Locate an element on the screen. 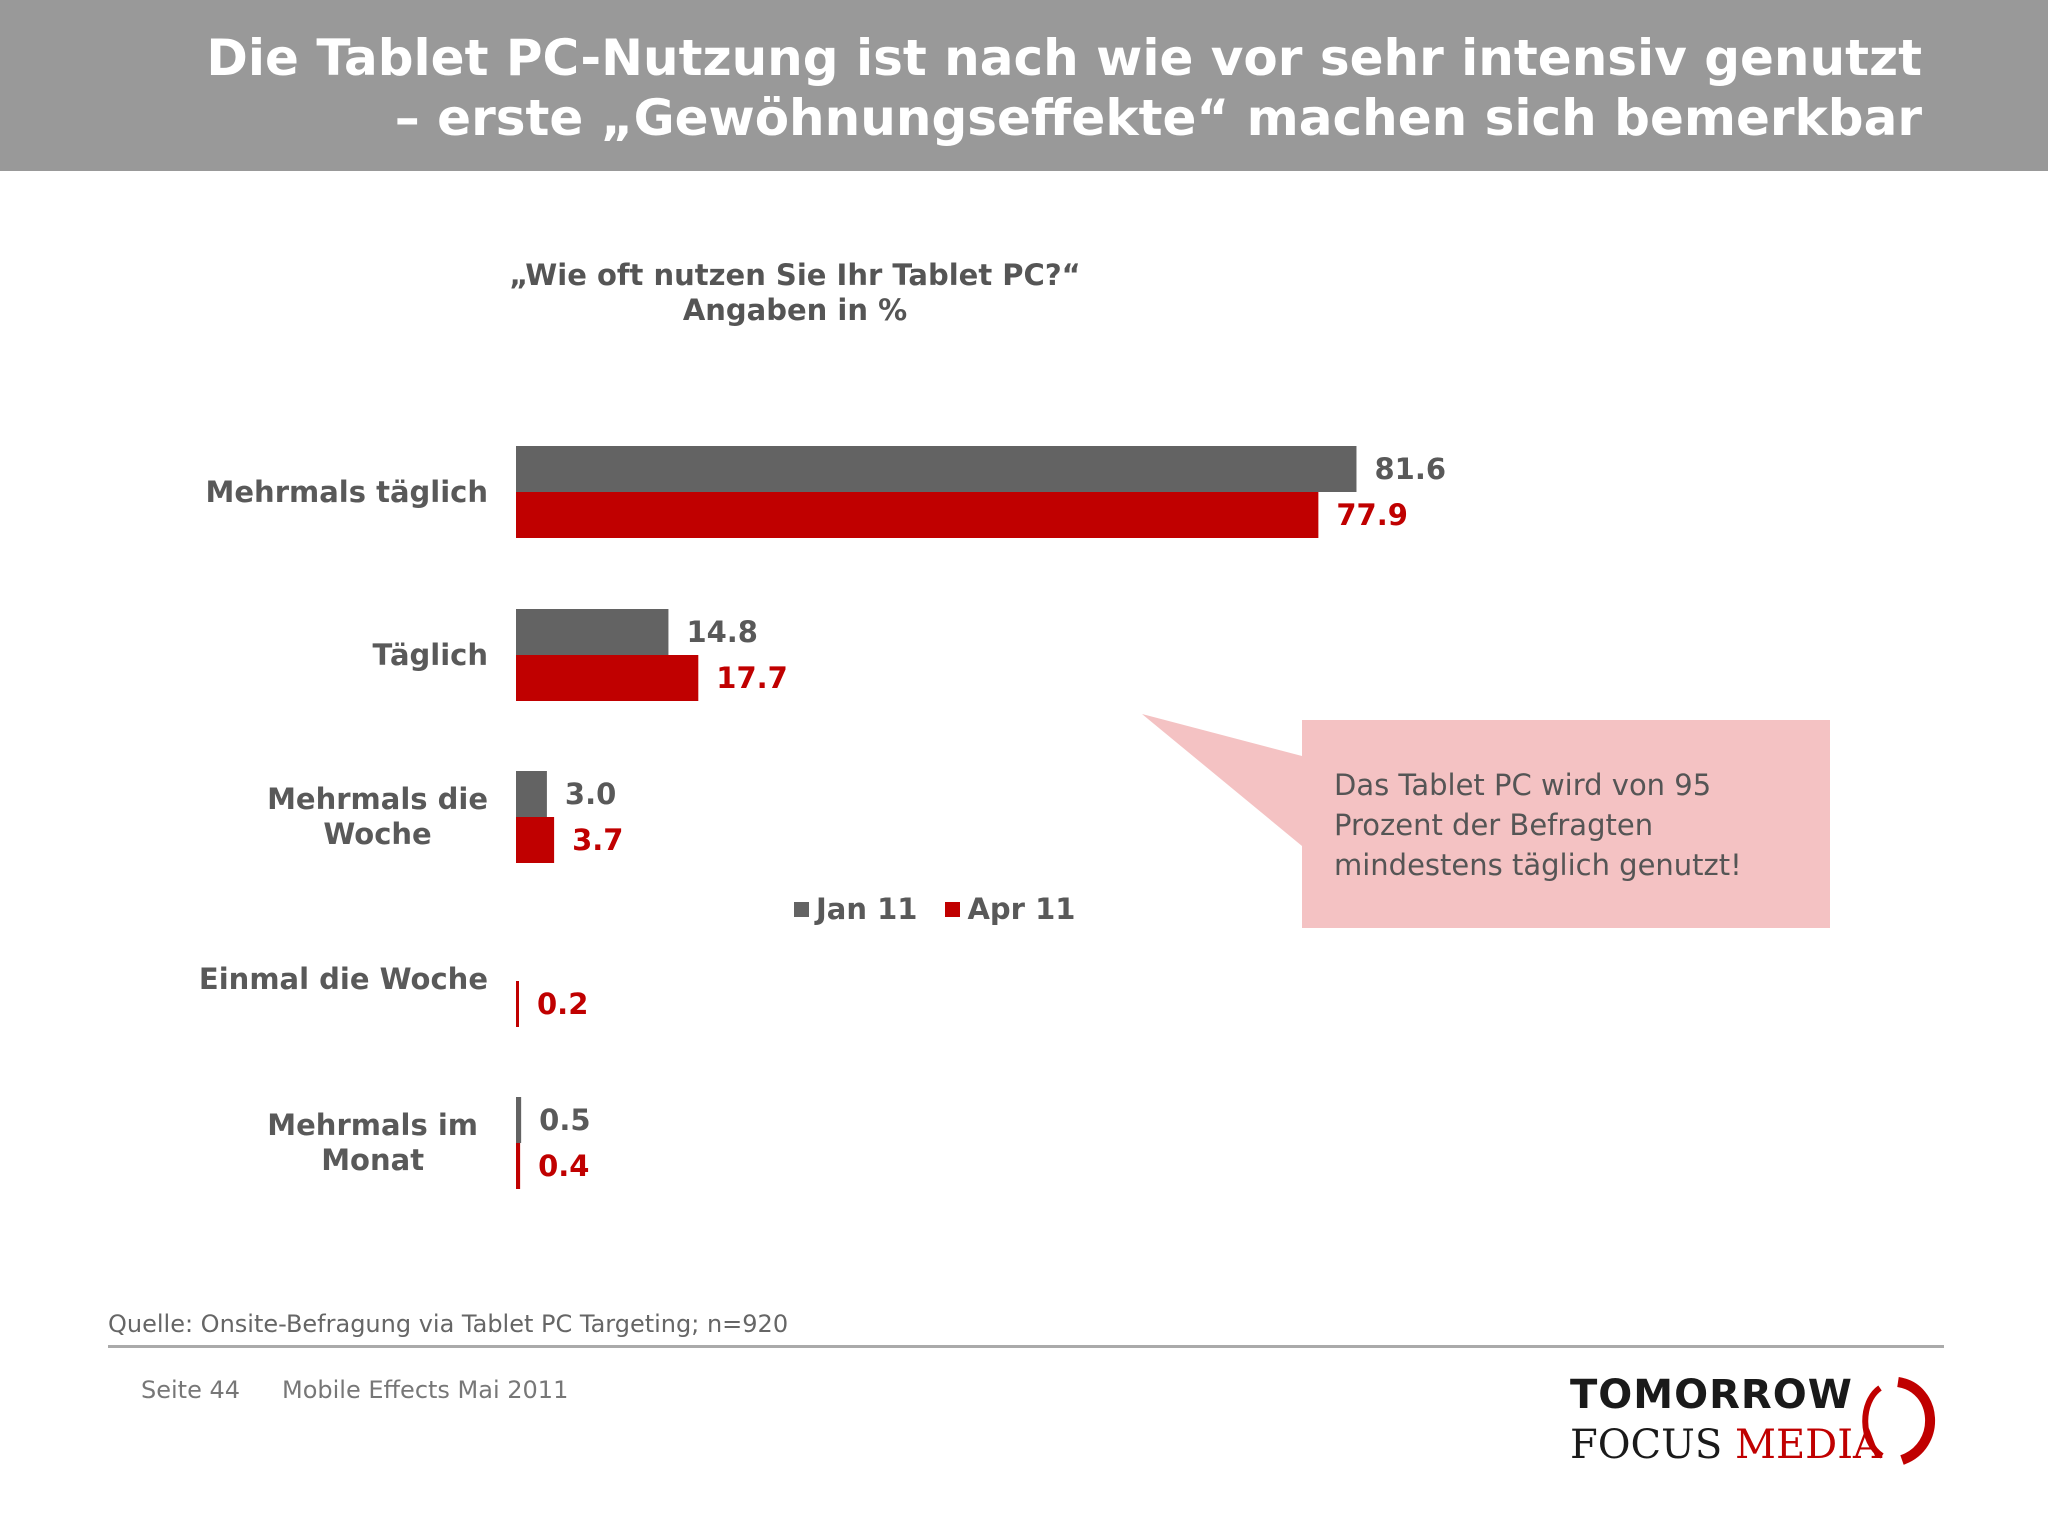  callout-line-1: Das Tablet PC wird von 95 is located at coordinates (1523, 785).